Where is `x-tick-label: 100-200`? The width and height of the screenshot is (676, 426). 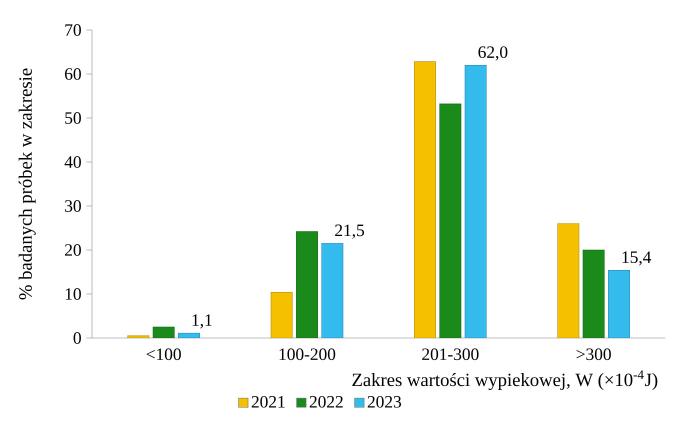
x-tick-label: 100-200 is located at coordinates (308, 354).